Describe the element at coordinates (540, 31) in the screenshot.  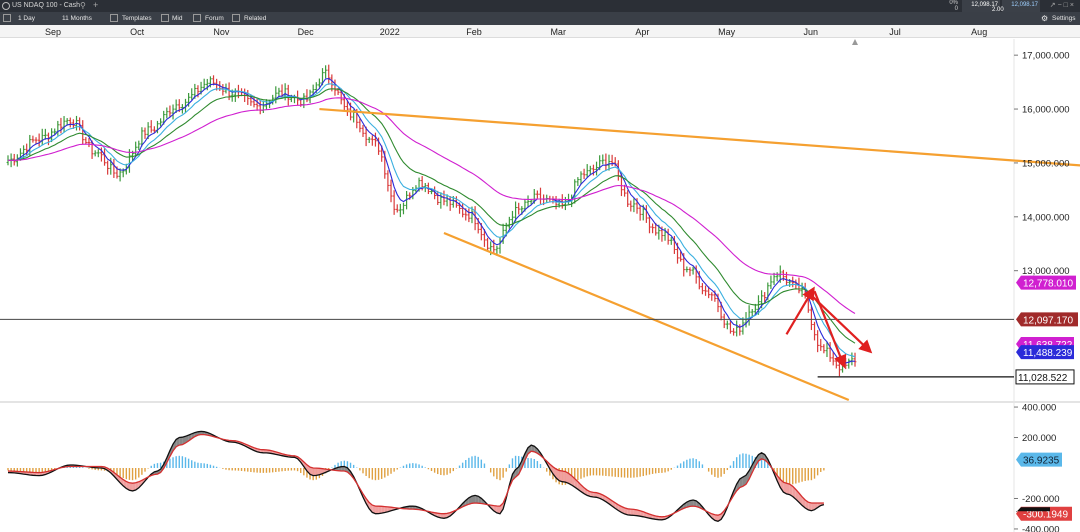
I see `time-axis: Sep Oct Nov Dec 2022 Feb Mar Apr May Jun Jul Aug` at that location.